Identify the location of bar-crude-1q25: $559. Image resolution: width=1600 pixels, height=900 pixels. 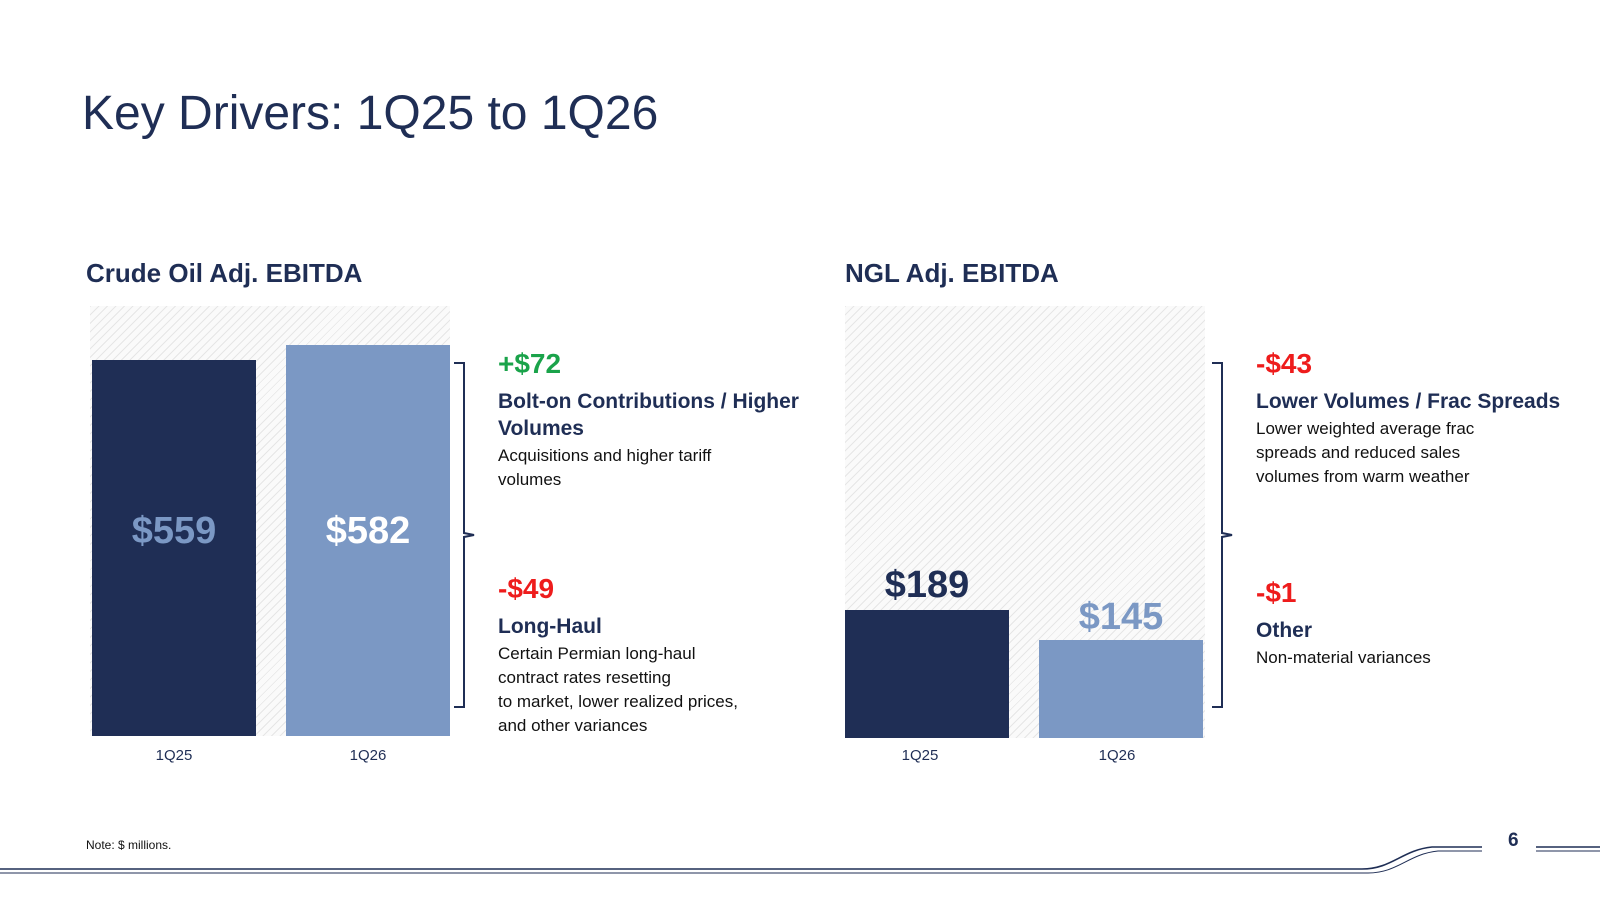
(174, 548).